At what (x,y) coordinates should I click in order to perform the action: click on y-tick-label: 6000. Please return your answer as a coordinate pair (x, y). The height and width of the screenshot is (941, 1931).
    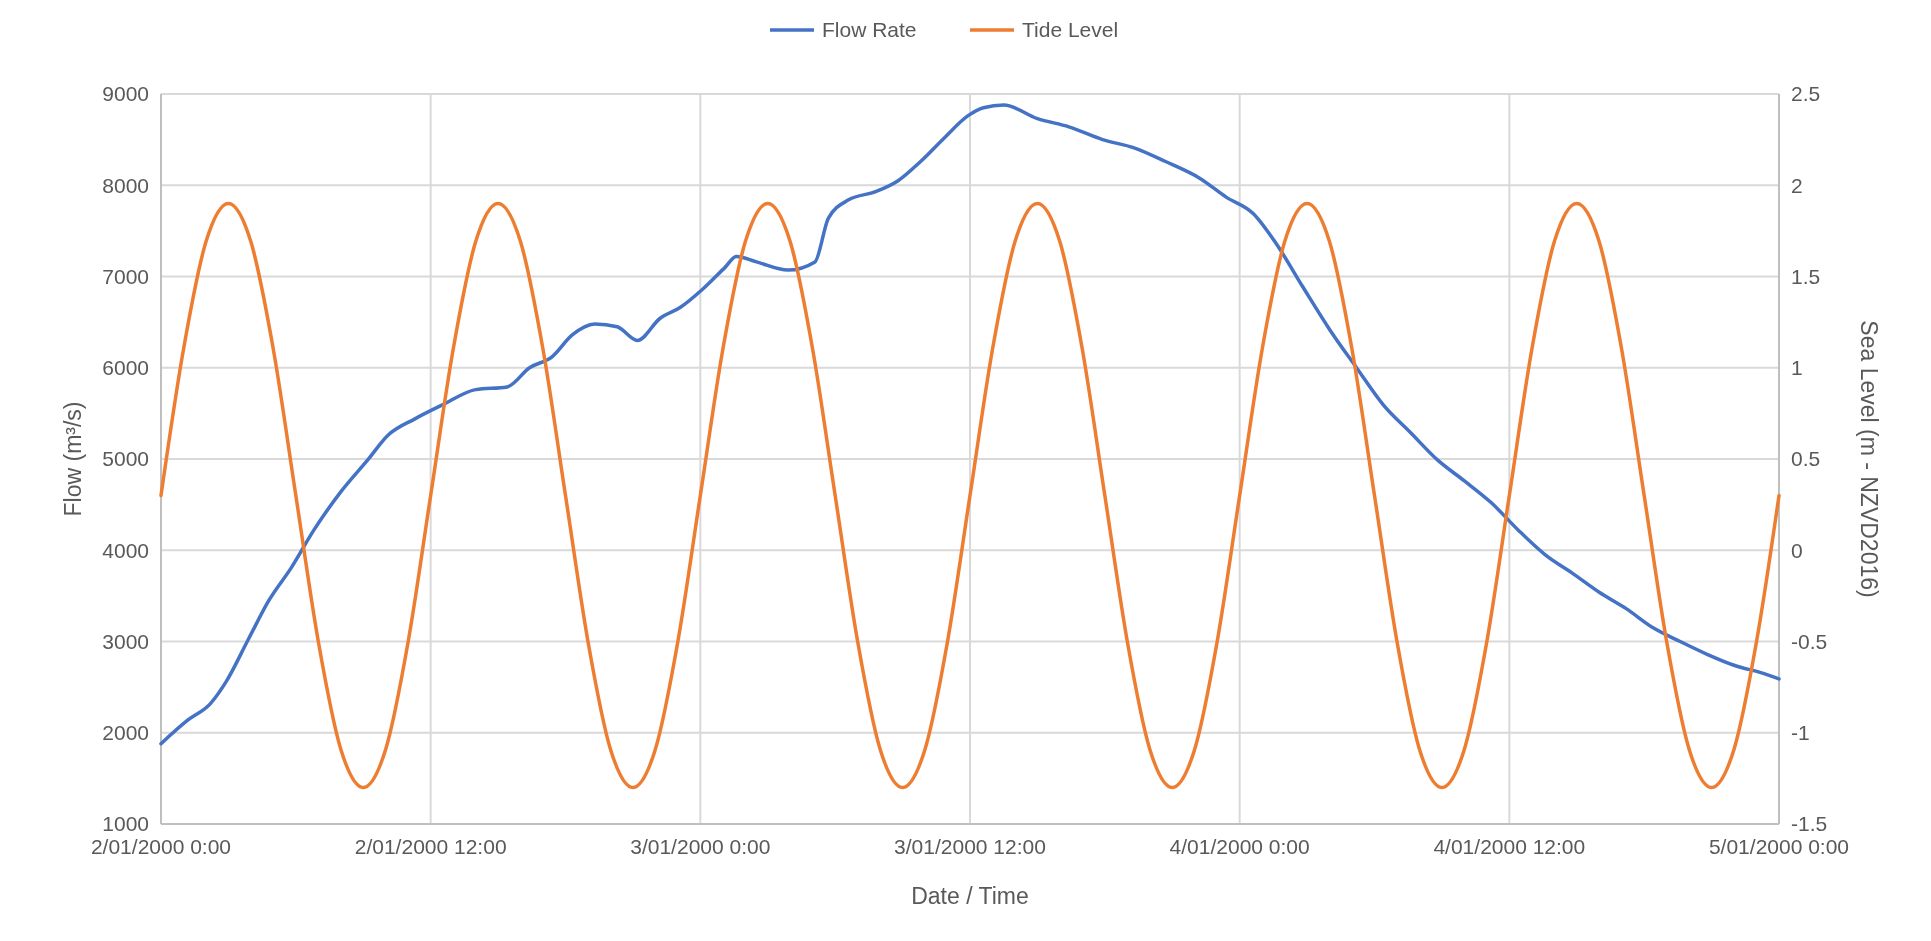
    Looking at the image, I should click on (125, 368).